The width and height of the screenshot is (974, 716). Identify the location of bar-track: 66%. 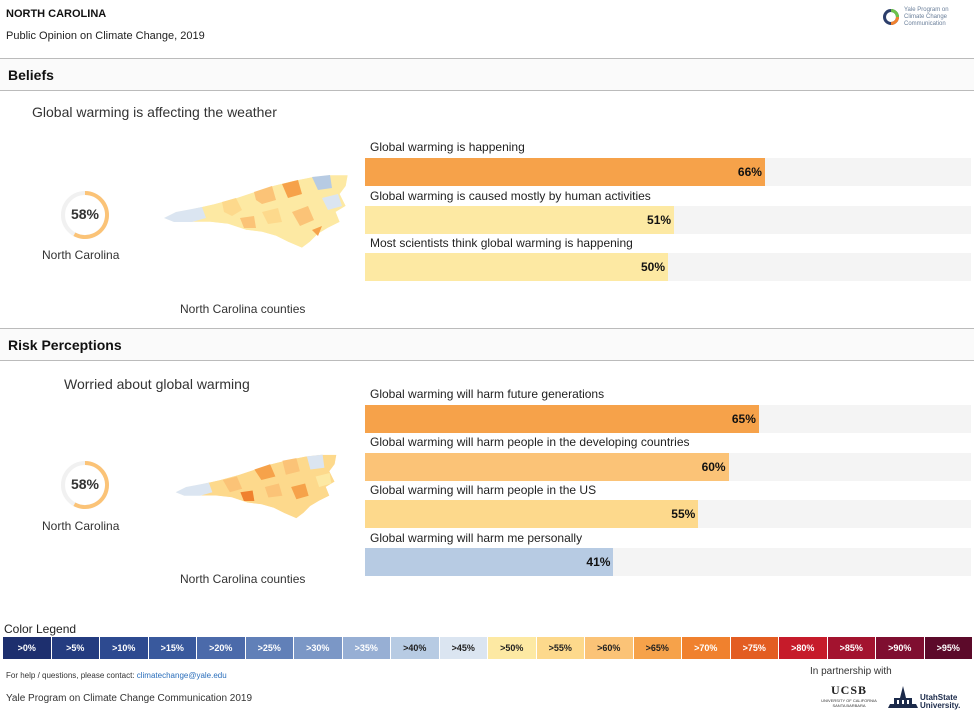
(668, 172).